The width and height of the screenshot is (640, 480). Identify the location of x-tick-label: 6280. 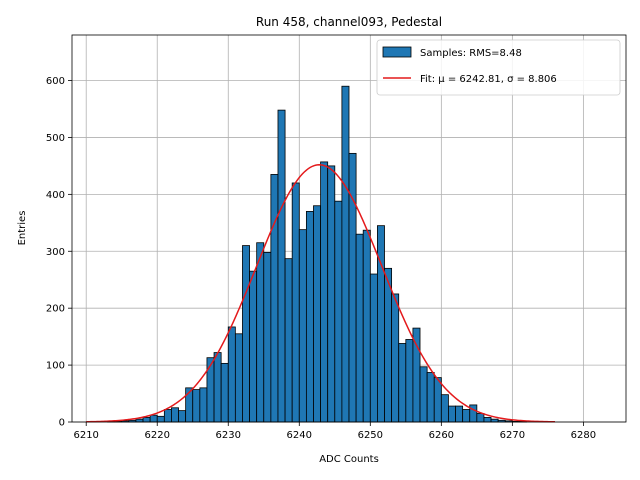
(583, 435).